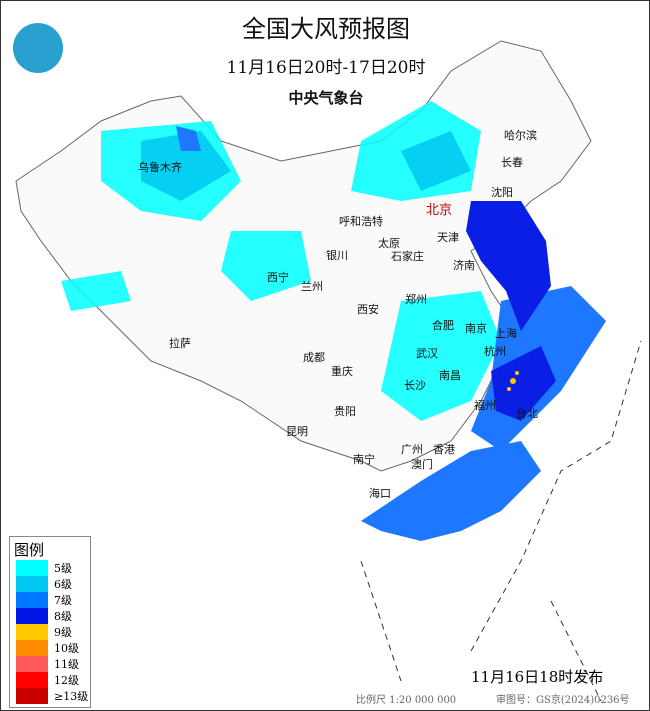 Image resolution: width=650 pixels, height=711 pixels. What do you see at coordinates (427, 353) in the screenshot?
I see `city-label: 武汉` at bounding box center [427, 353].